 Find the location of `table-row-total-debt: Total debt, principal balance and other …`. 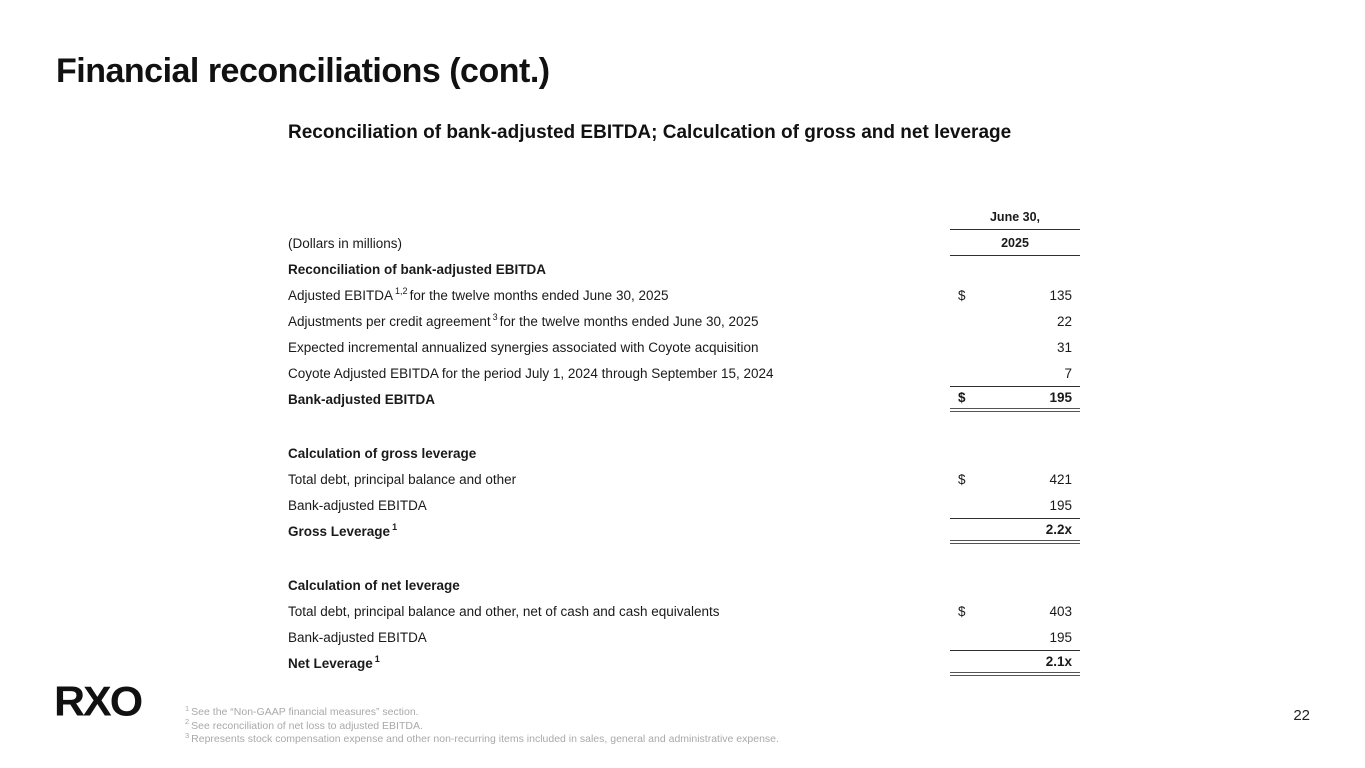

table-row-total-debt: Total debt, principal balance and other … is located at coordinates (684, 479).